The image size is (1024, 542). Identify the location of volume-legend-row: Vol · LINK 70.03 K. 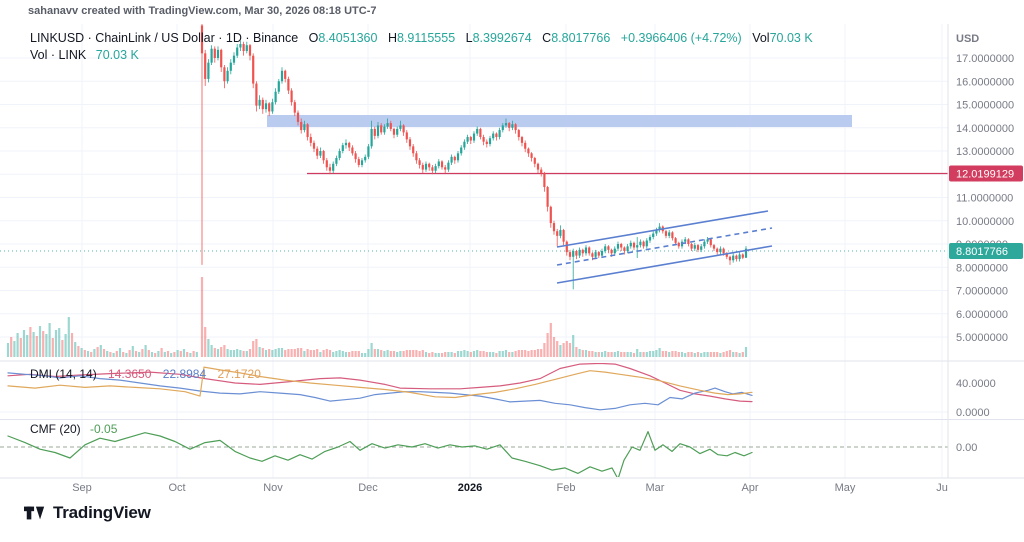
(84, 55).